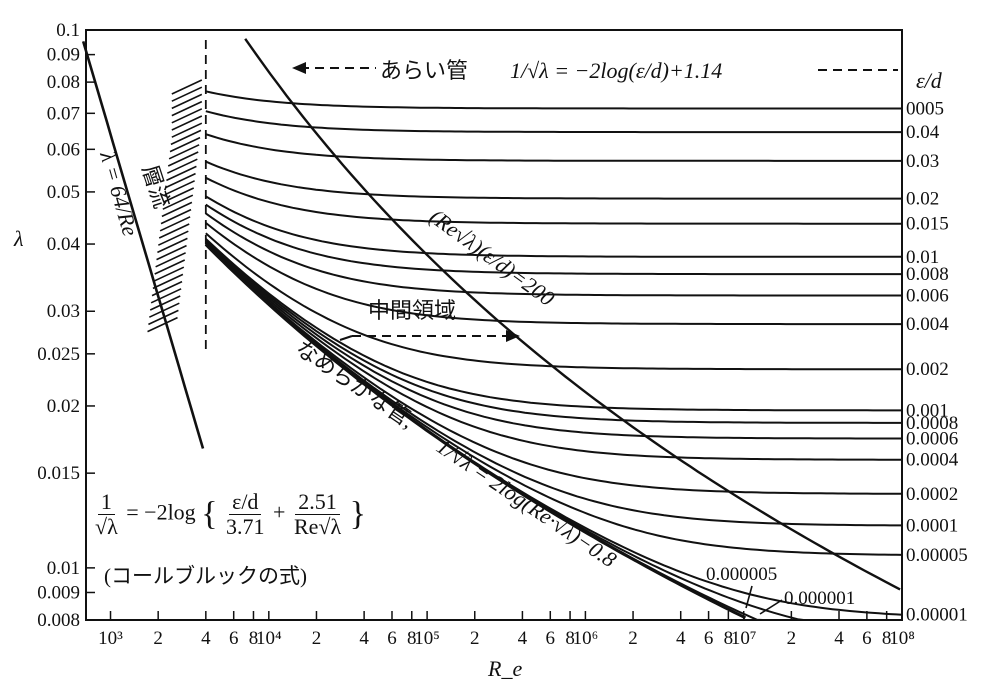 The height and width of the screenshot is (684, 1008). I want to click on y-tick-label: 0.09, so click(63, 55).